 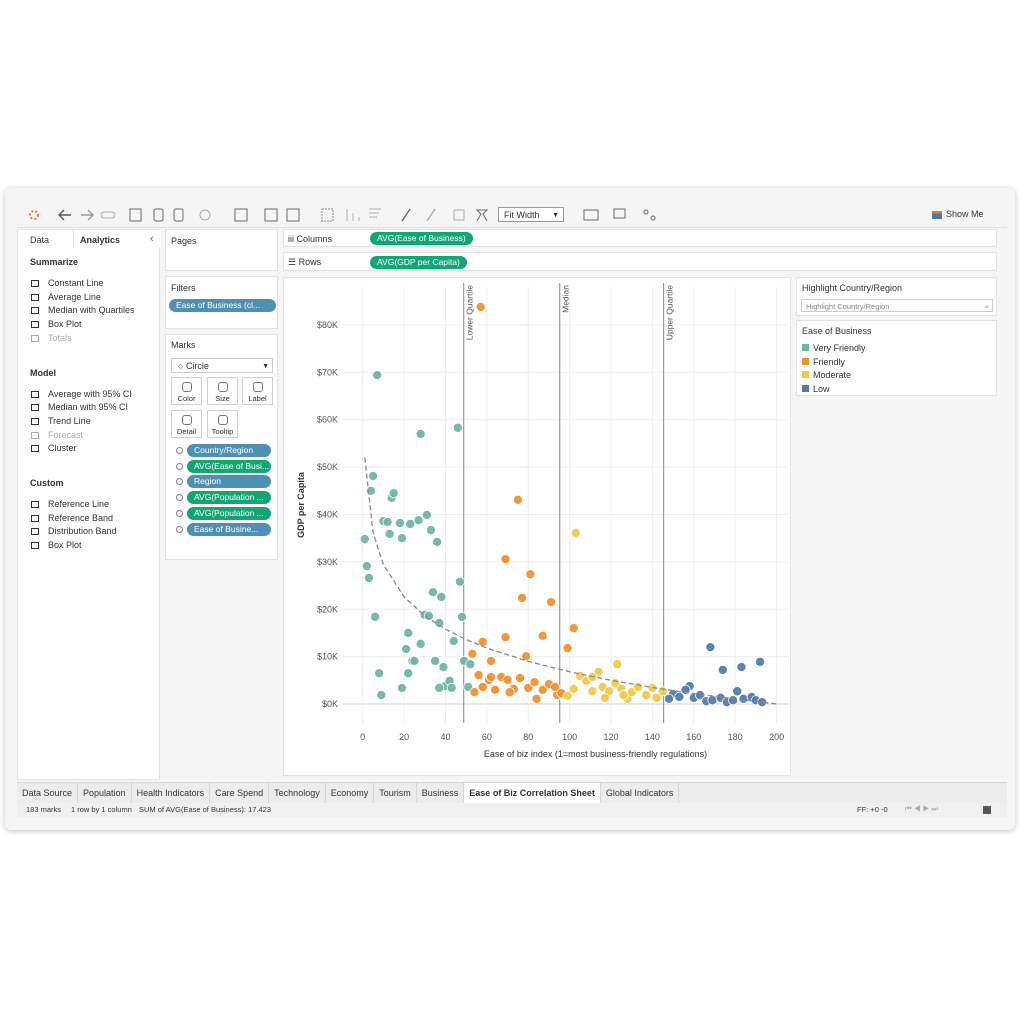 I want to click on analytics-tab: Analytics, so click(x=100, y=240).